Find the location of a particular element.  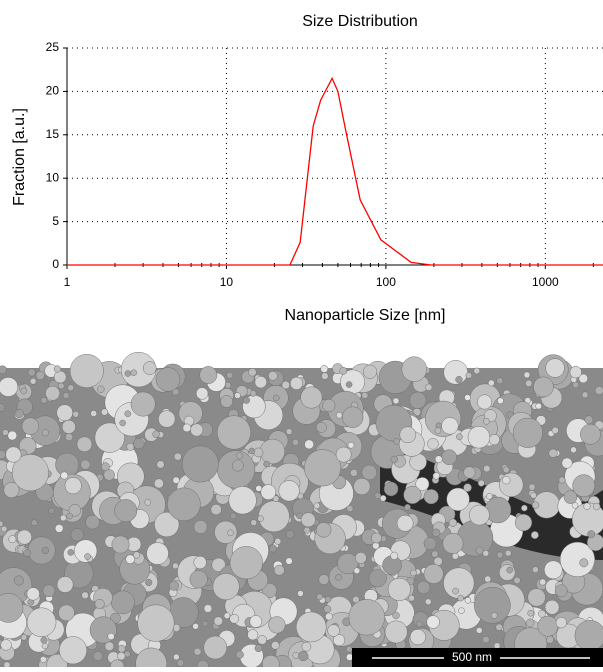

x-tick-label: 100 is located at coordinates (386, 282).